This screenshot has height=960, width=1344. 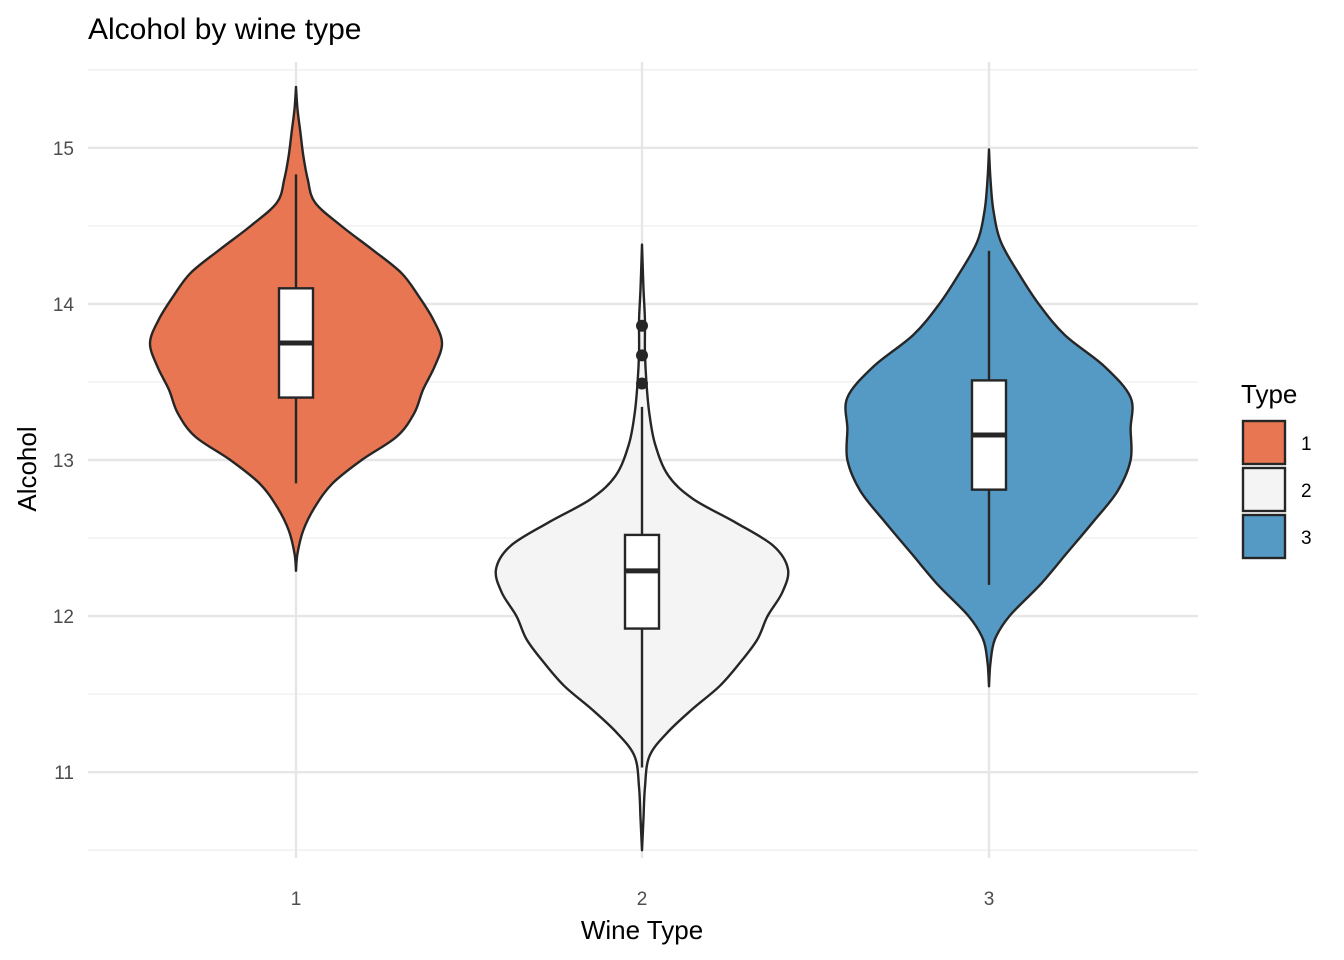 I want to click on legend-label: 1, so click(x=1306, y=444).